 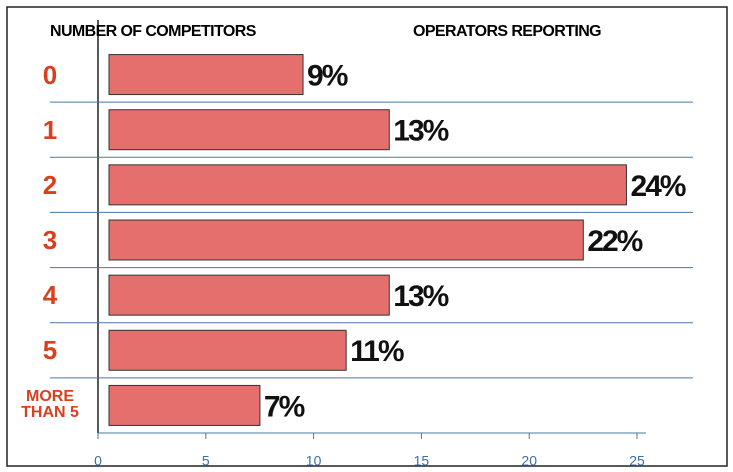 What do you see at coordinates (377, 351) in the screenshot?
I see `data-label: 11%` at bounding box center [377, 351].